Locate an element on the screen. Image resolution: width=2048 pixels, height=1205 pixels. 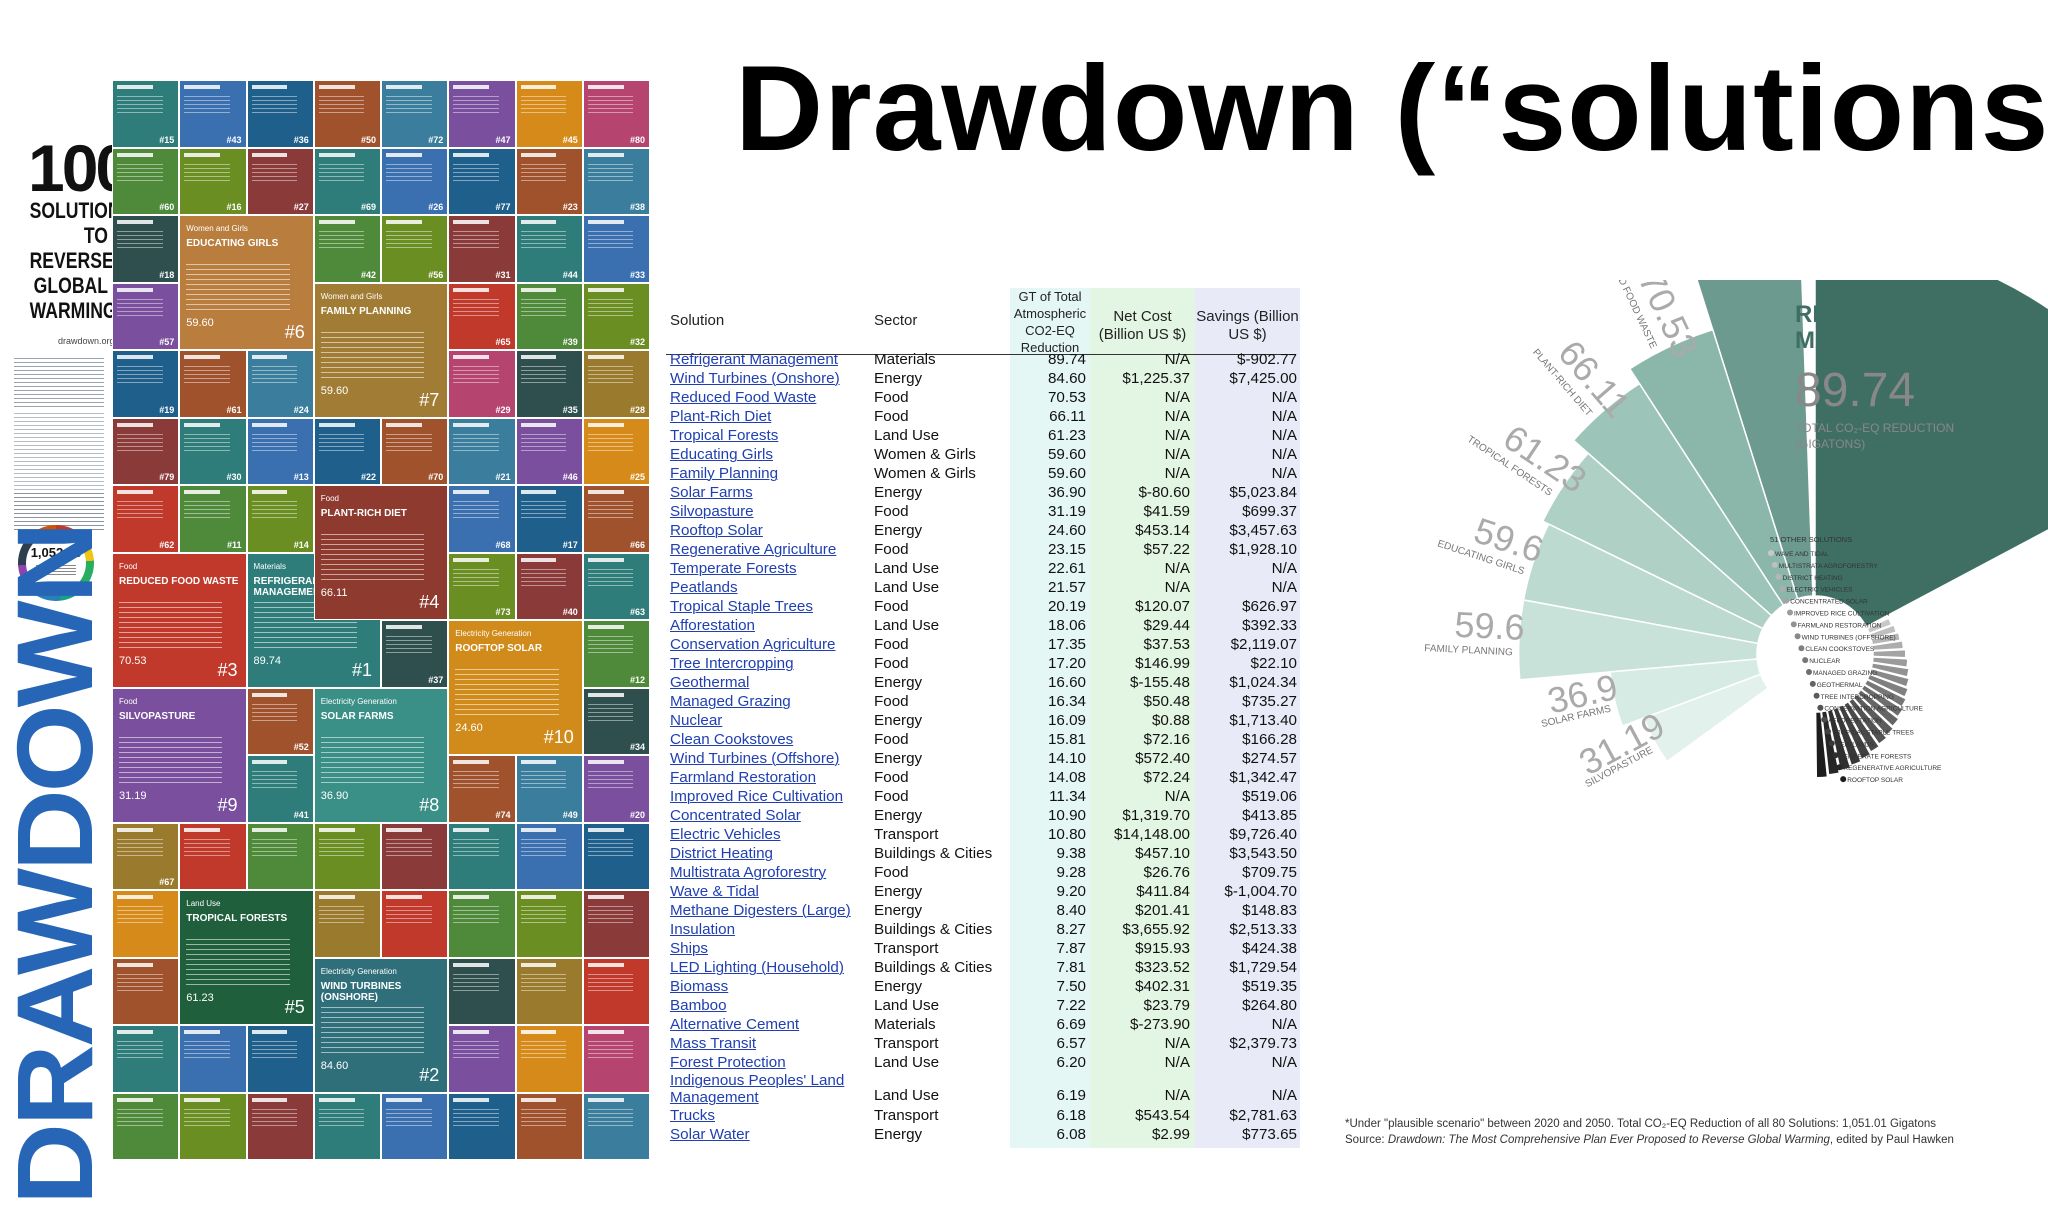
savings-cell: $1,729.54 is located at coordinates (1263, 967).